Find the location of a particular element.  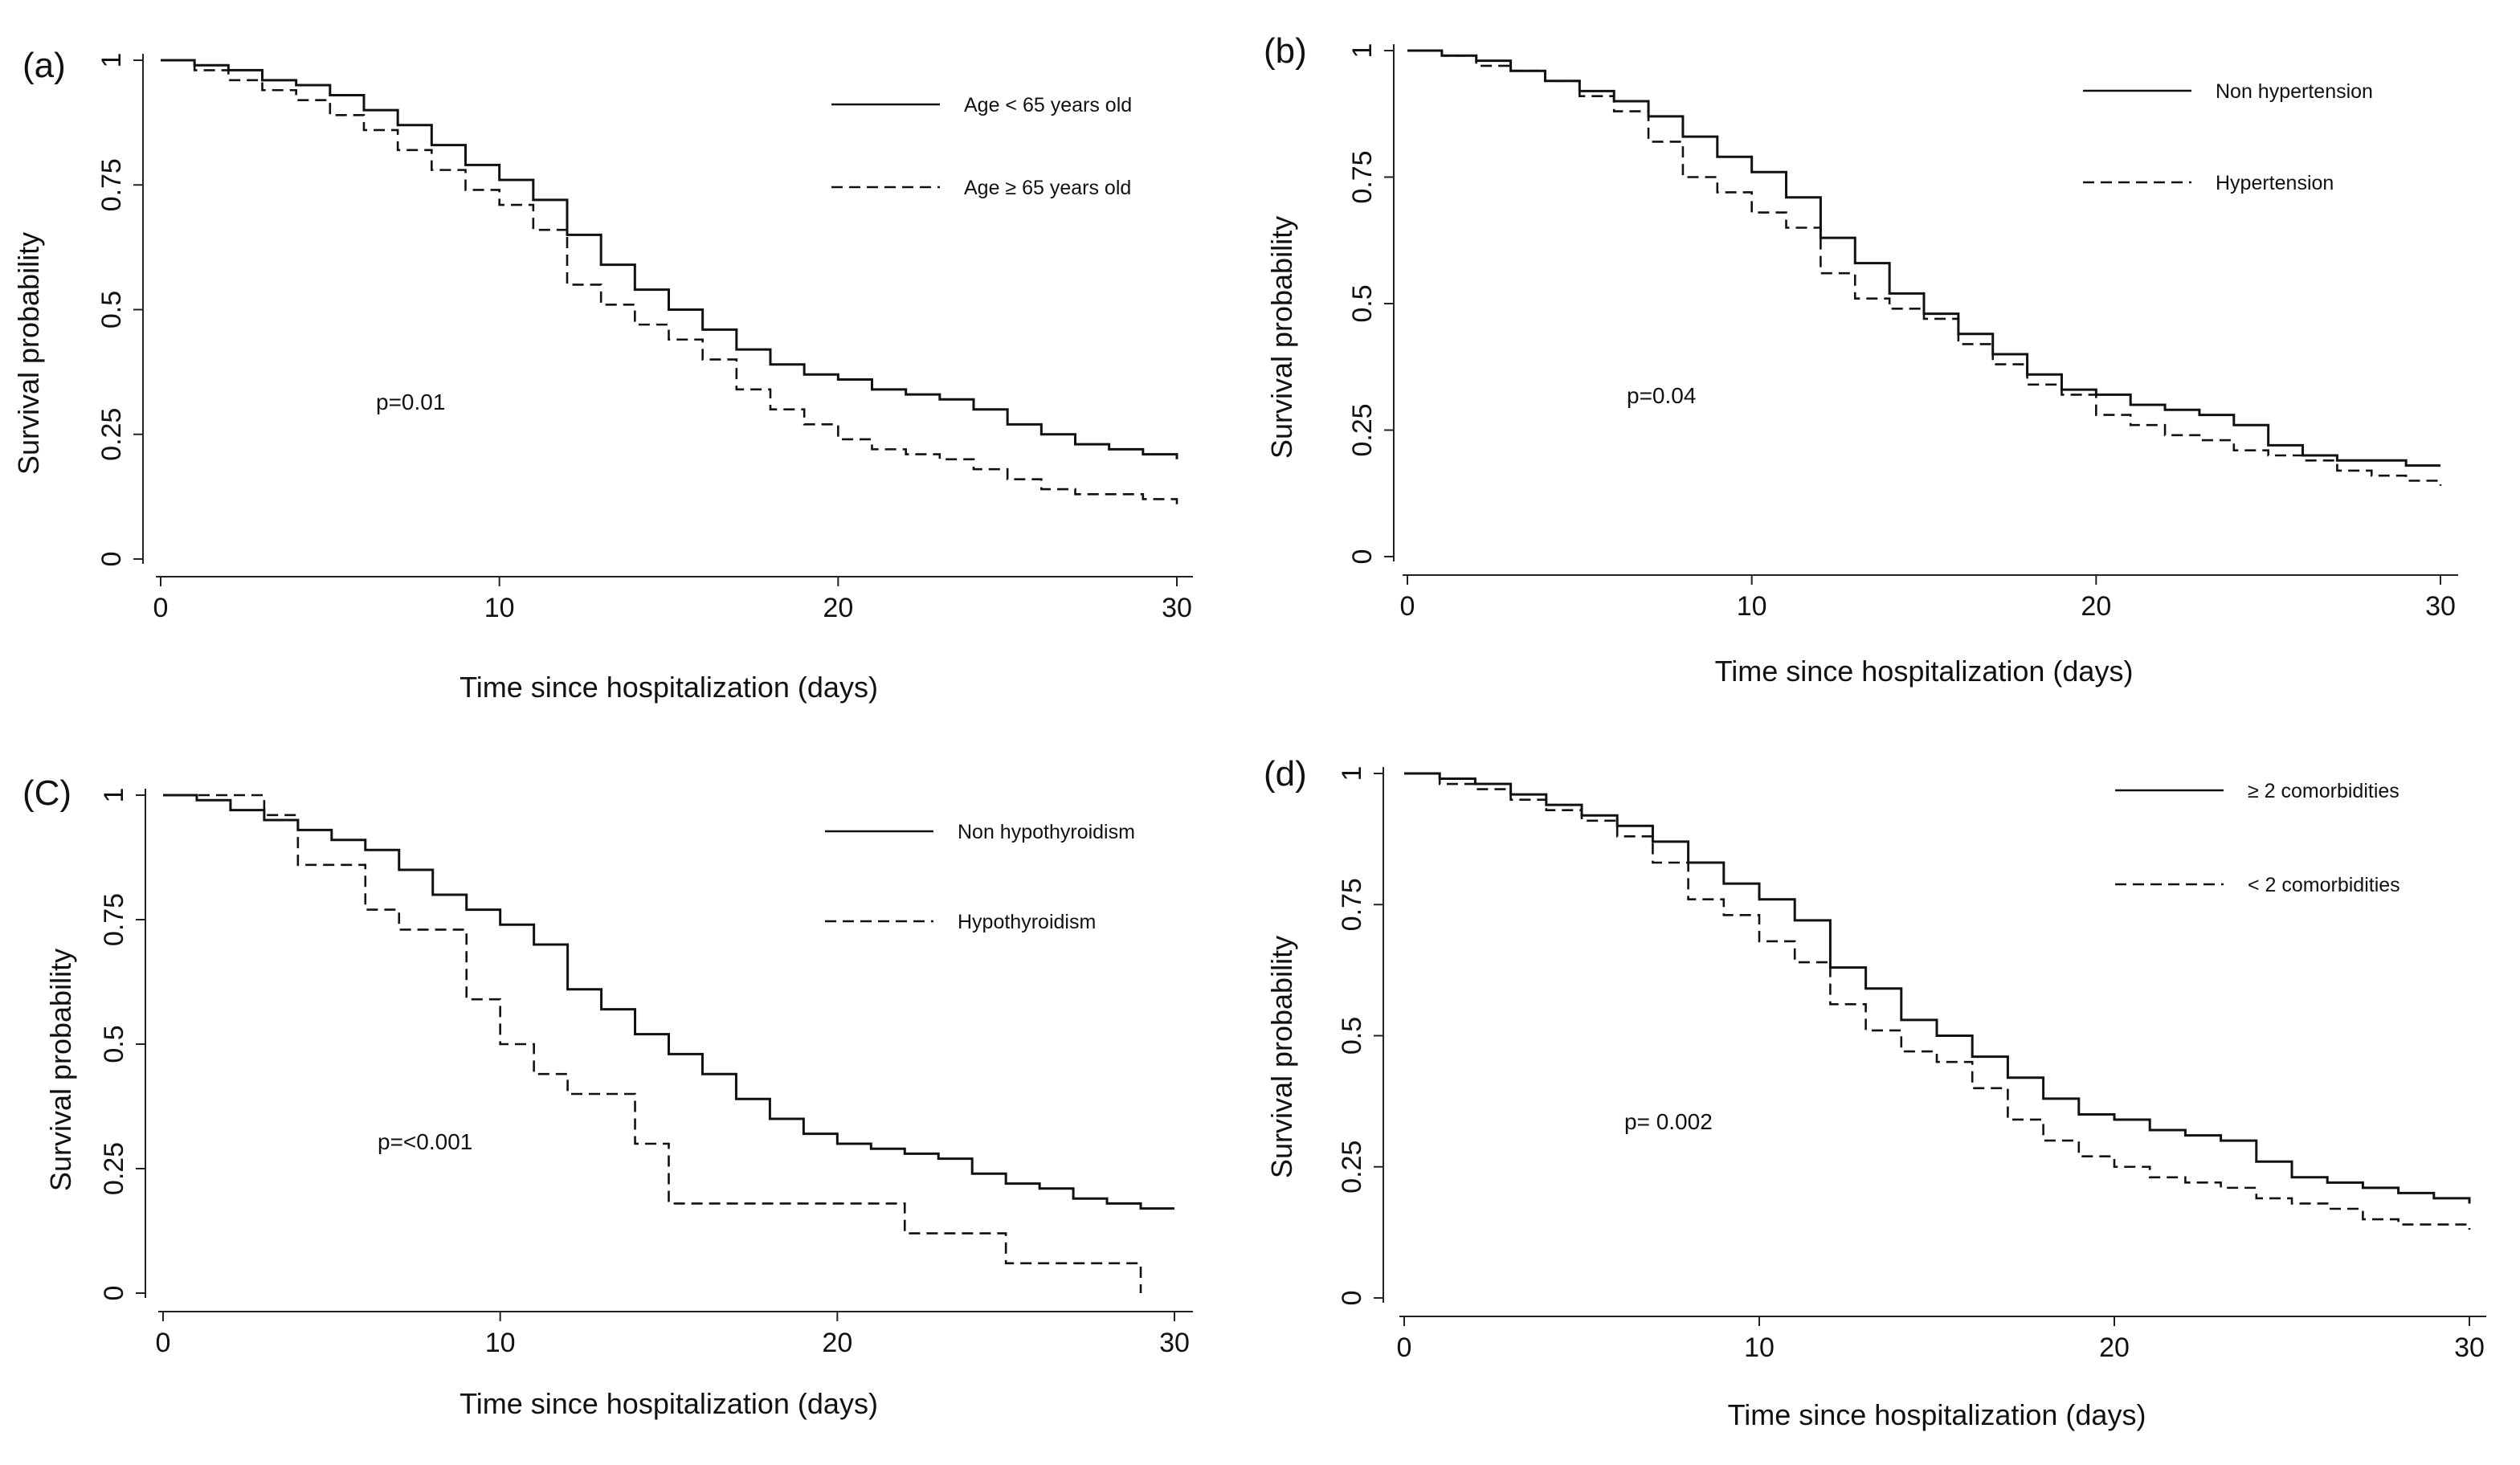

p-value-annotation: p= 0.002 is located at coordinates (1668, 1121).